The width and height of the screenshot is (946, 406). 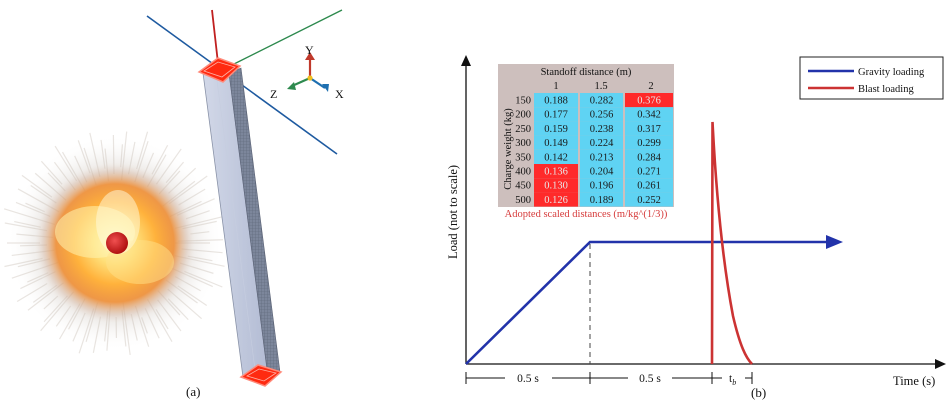 I want to click on table-row-header: Charge weight (kg), so click(x=508, y=149).